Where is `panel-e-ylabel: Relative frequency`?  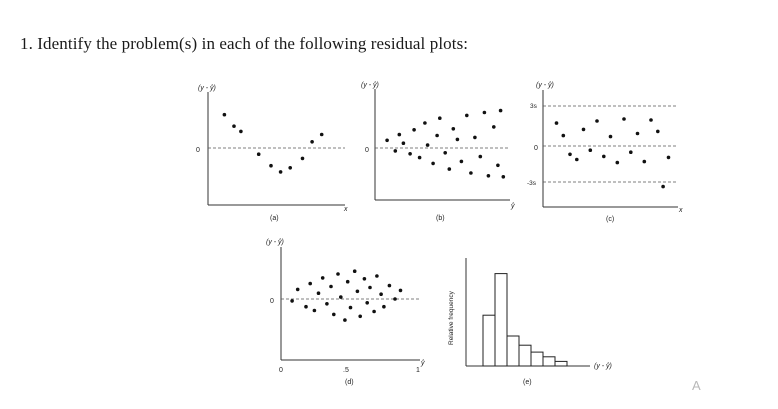 panel-e-ylabel: Relative frequency is located at coordinates (451, 317).